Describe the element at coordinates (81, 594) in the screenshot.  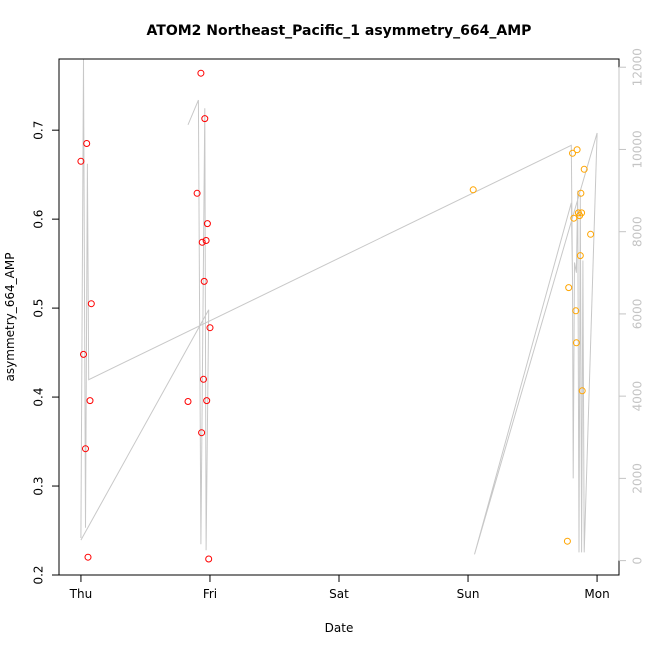
I see `x-tick-label: Thu` at that location.